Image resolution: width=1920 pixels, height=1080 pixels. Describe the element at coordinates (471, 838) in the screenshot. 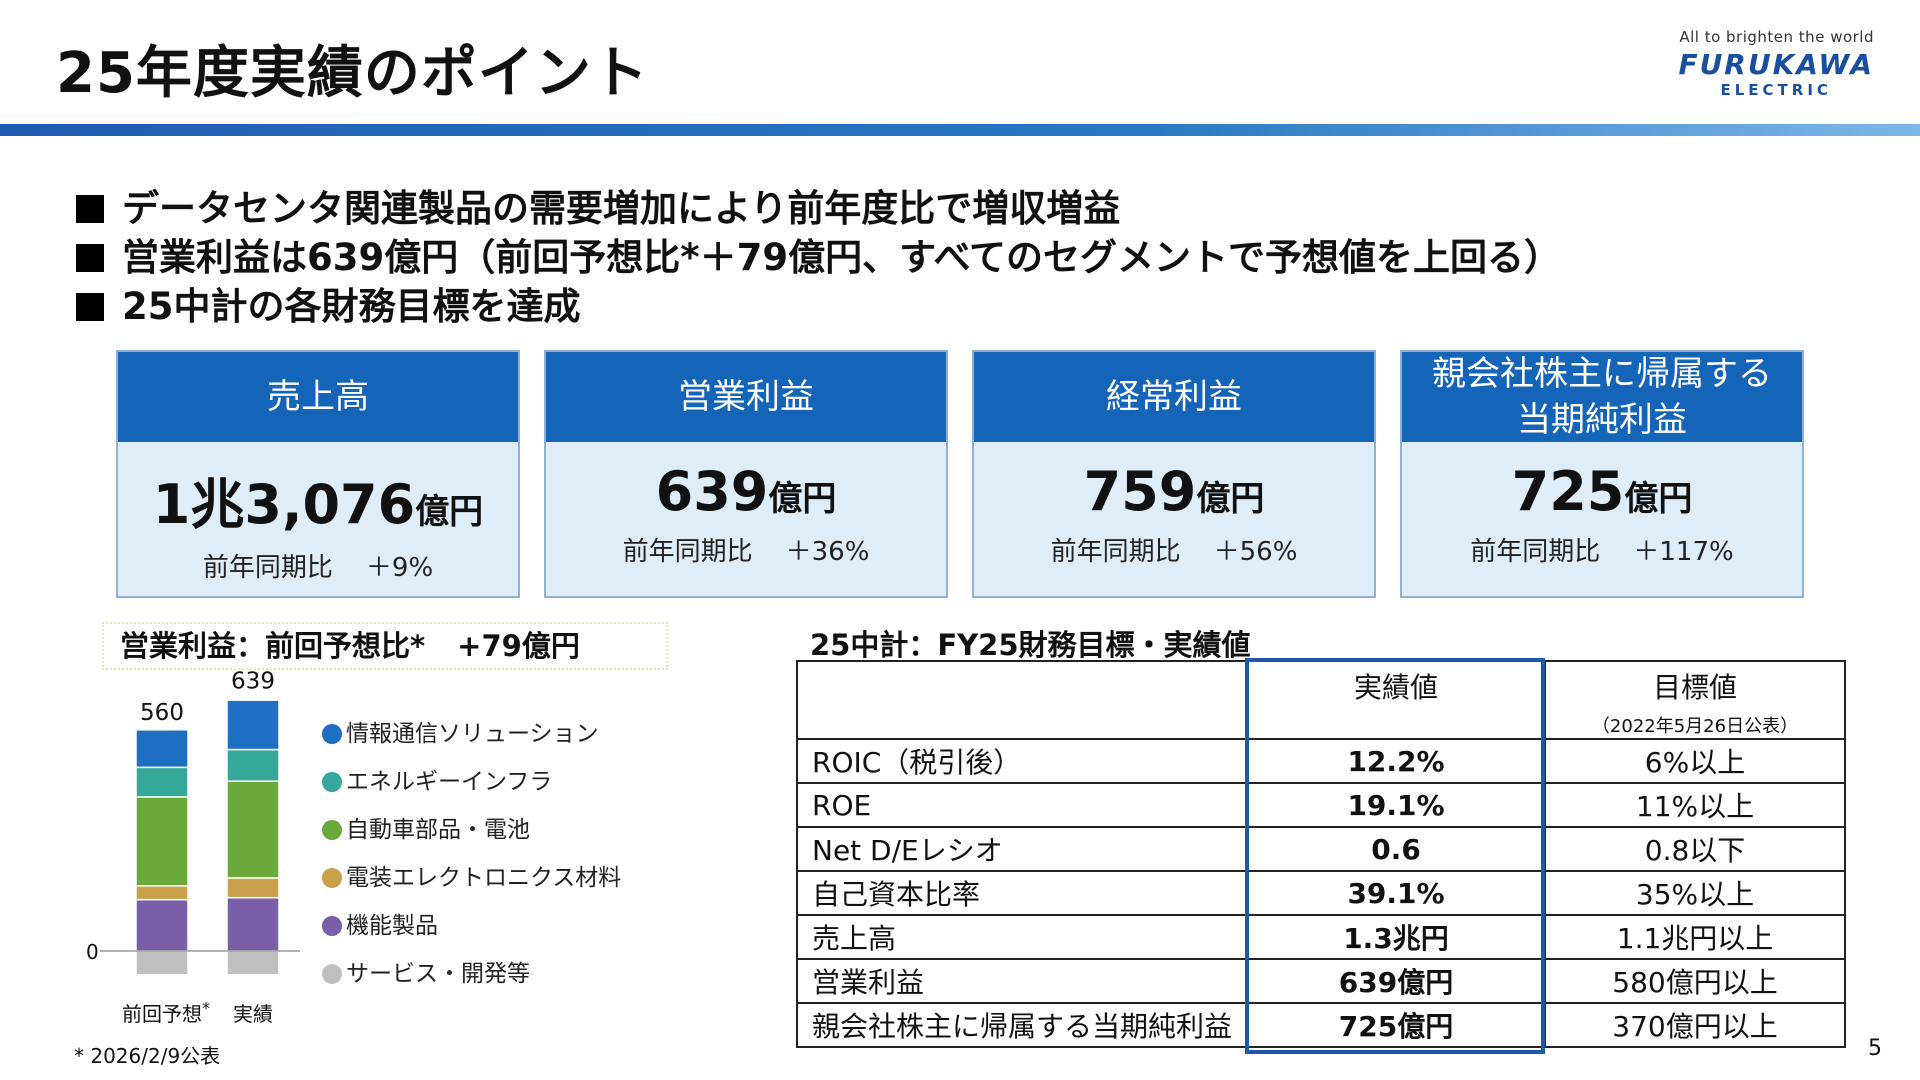

I see `legend-item: 自動車部品・電池` at that location.